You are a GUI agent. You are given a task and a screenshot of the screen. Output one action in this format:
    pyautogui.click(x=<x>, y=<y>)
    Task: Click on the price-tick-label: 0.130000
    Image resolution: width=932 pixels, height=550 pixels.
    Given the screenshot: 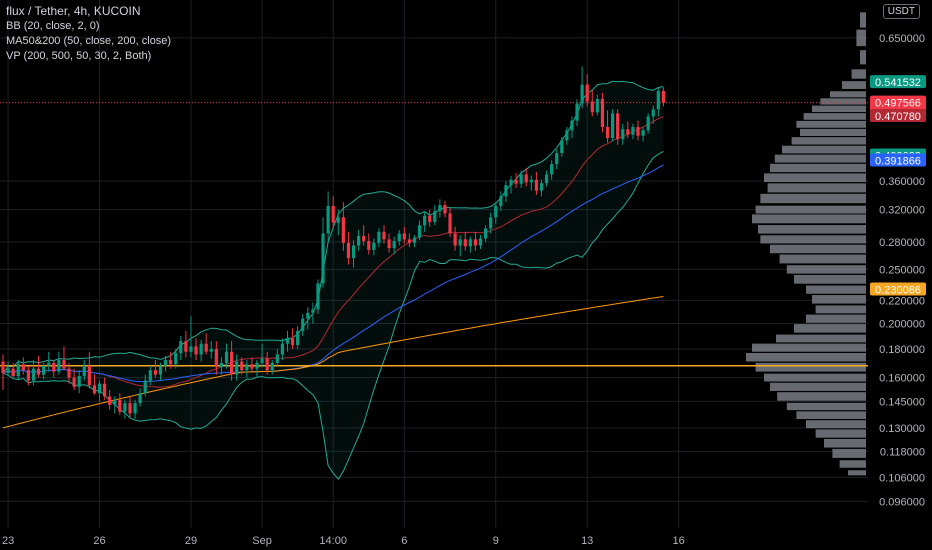 What is the action you would take?
    pyautogui.click(x=902, y=429)
    